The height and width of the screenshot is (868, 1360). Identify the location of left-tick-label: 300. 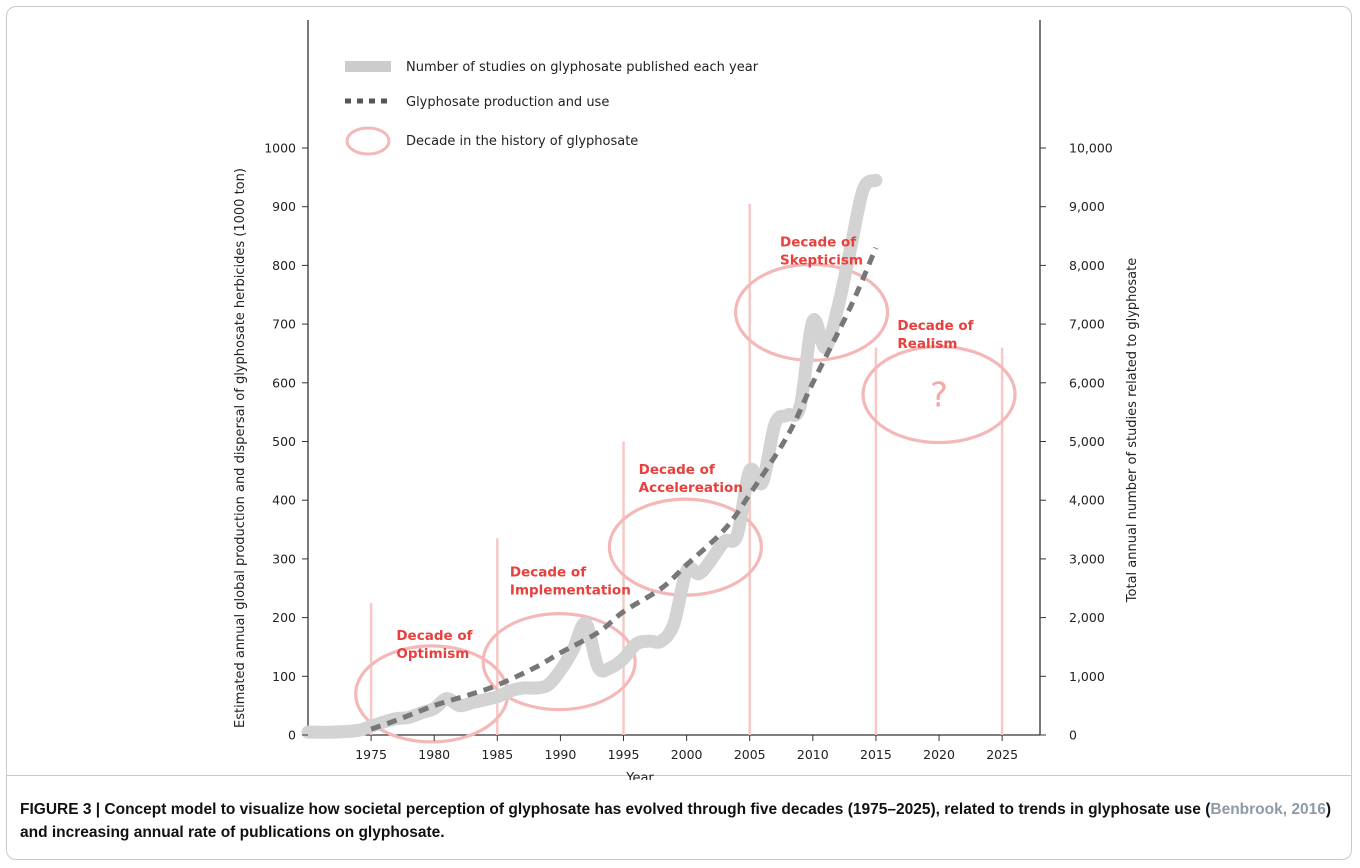
(284, 558).